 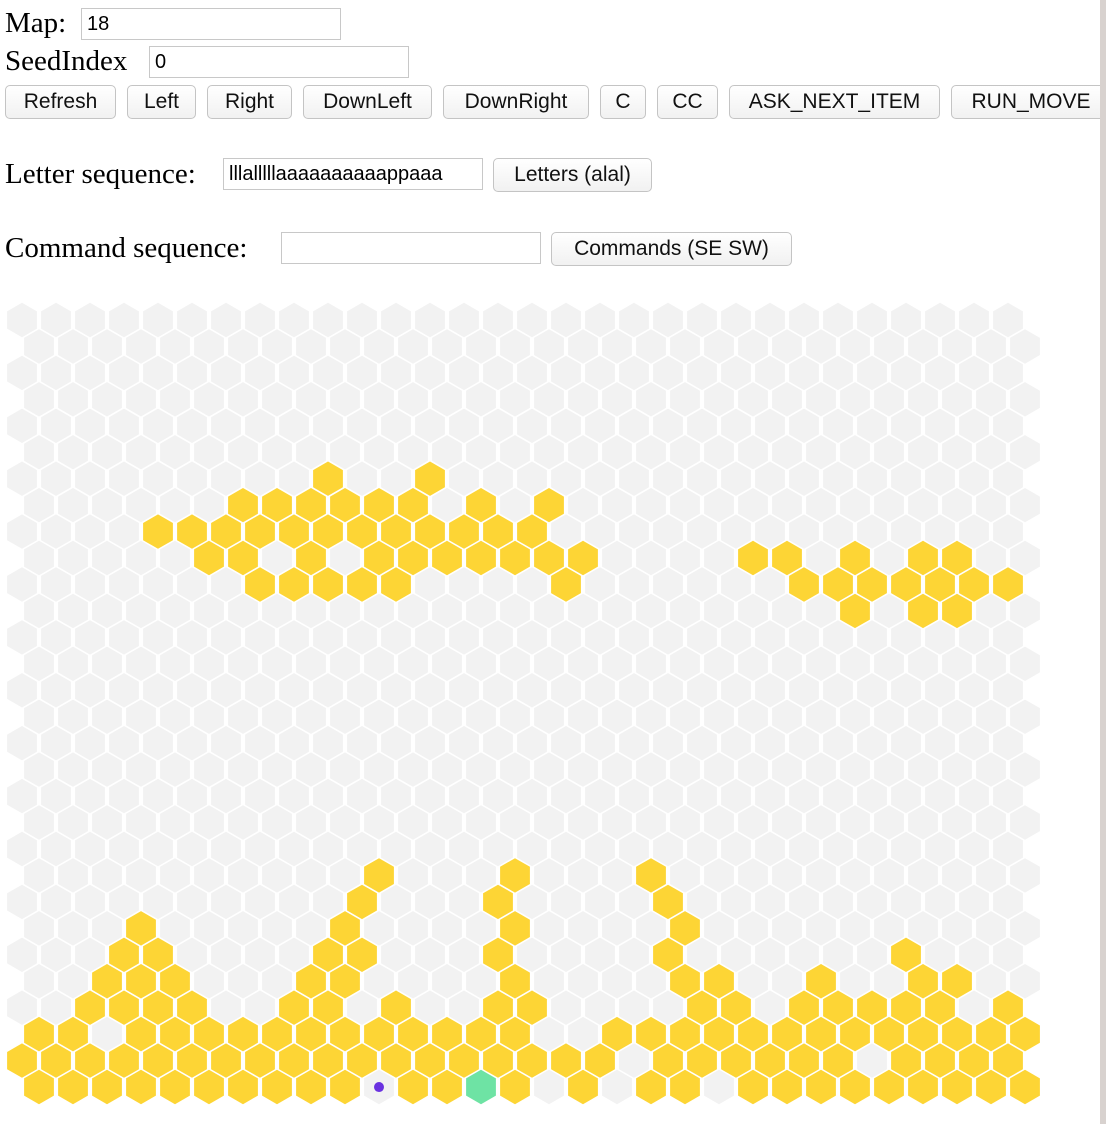 I want to click on action-button: RUN_MOVE, so click(x=1028, y=102).